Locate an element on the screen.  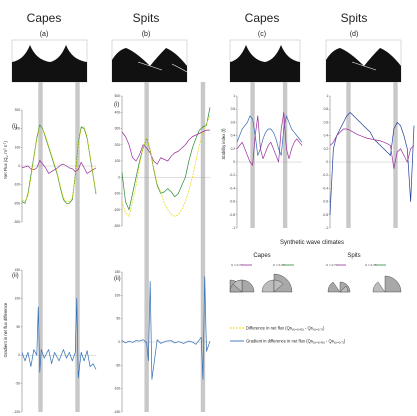
ytick-label-d-7: 0.4 is located at coordinates (326, 136).